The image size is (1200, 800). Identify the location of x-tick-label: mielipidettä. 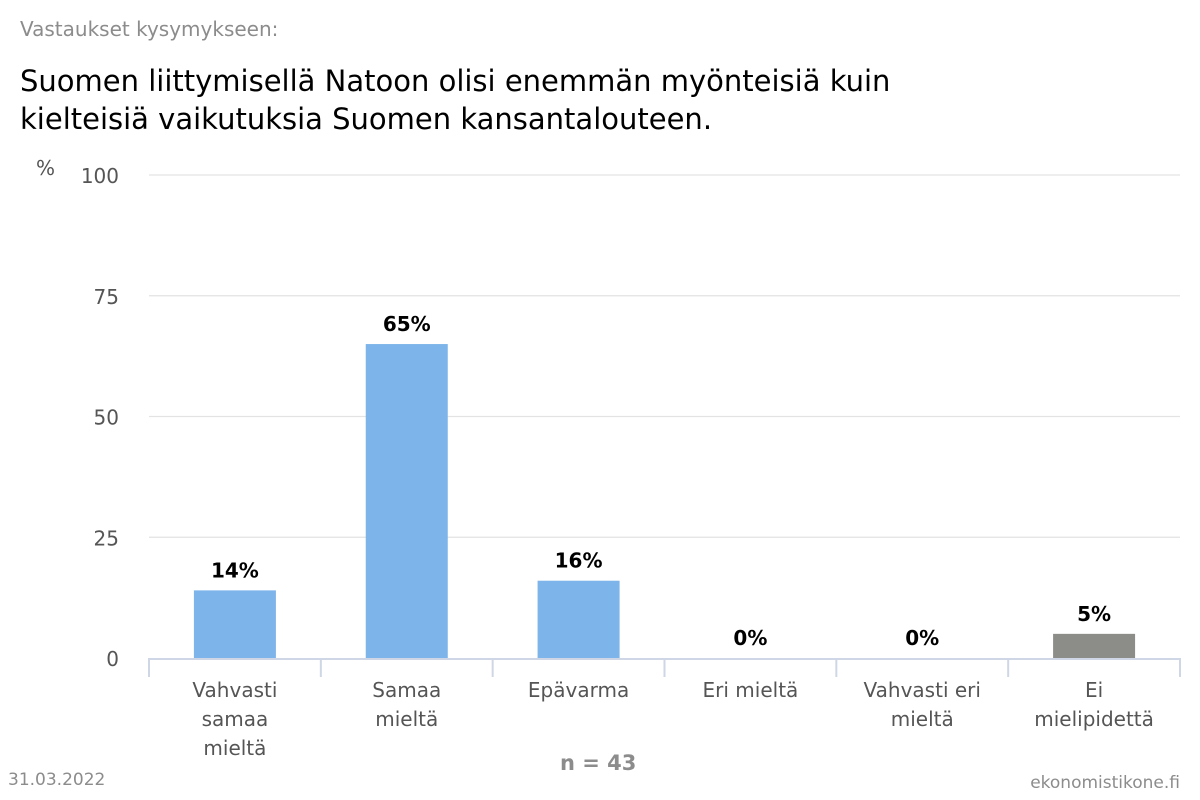
(1094, 719).